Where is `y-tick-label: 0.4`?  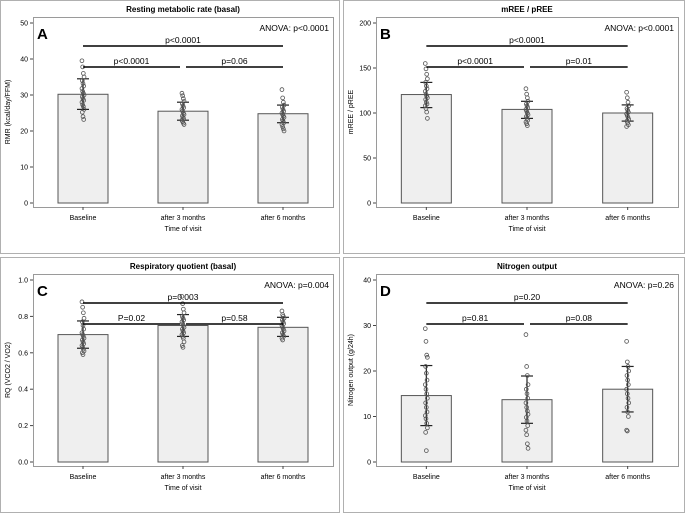
y-tick-label: 0.4 is located at coordinates (23, 390).